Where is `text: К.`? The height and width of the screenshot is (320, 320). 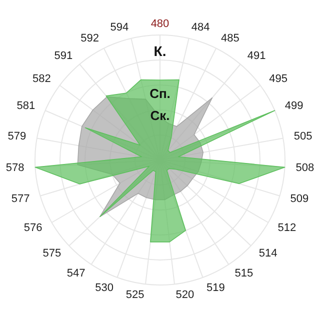
text: К. is located at coordinates (160, 51).